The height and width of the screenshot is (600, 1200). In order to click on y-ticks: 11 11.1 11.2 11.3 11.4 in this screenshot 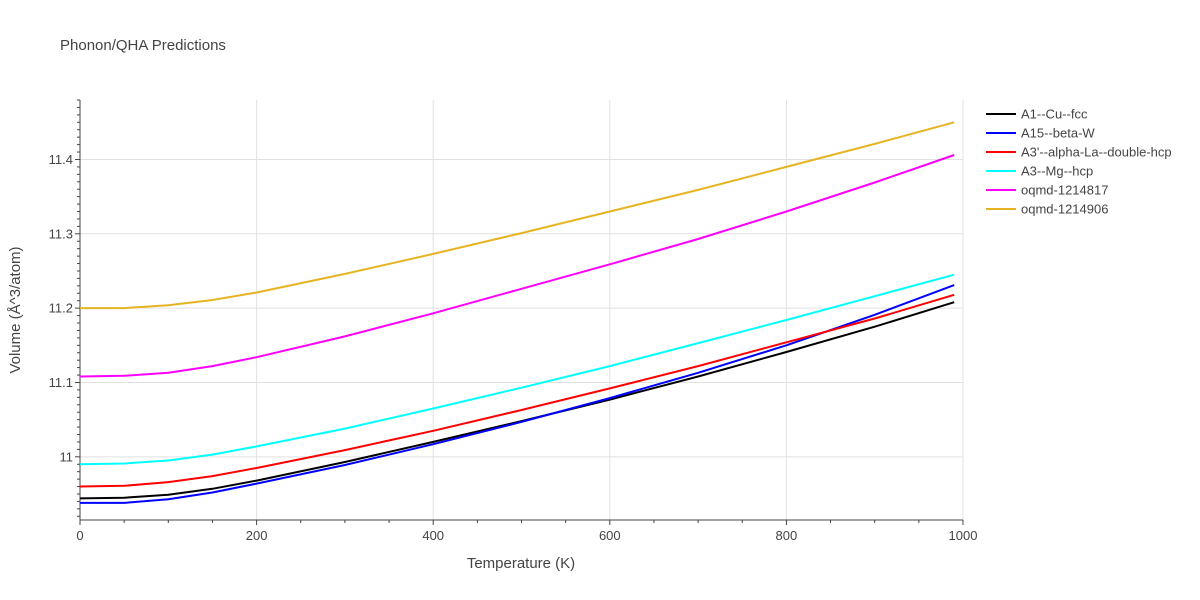, I will do `click(61, 308)`.